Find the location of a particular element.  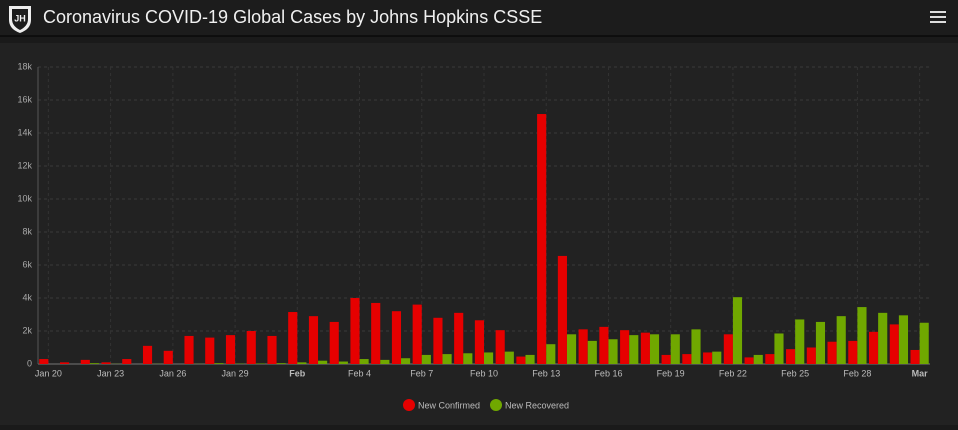

y-tick-label: 14k is located at coordinates (24, 132).